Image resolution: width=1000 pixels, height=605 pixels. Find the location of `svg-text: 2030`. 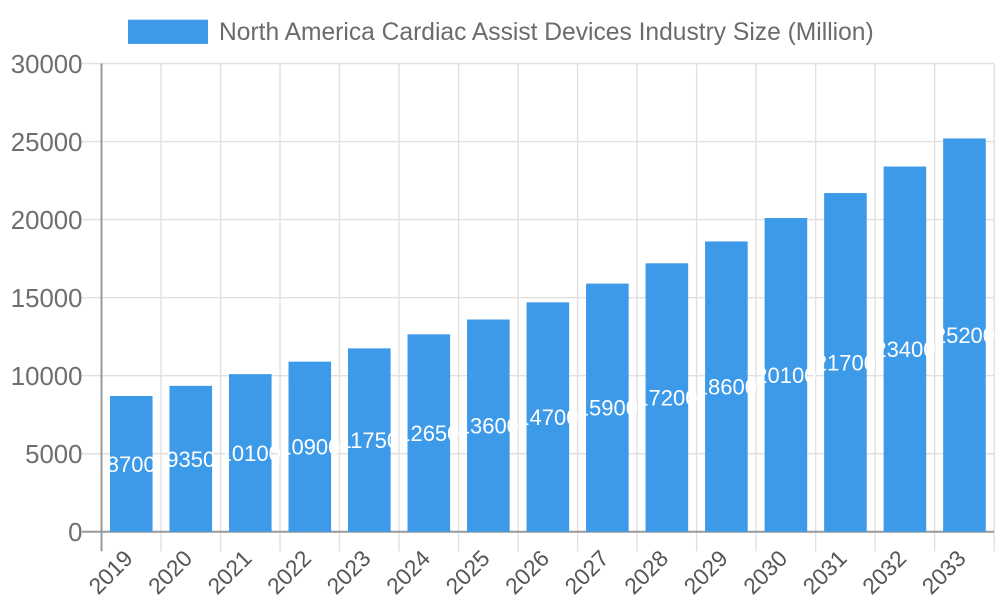

svg-text: 2030 is located at coordinates (765, 572).